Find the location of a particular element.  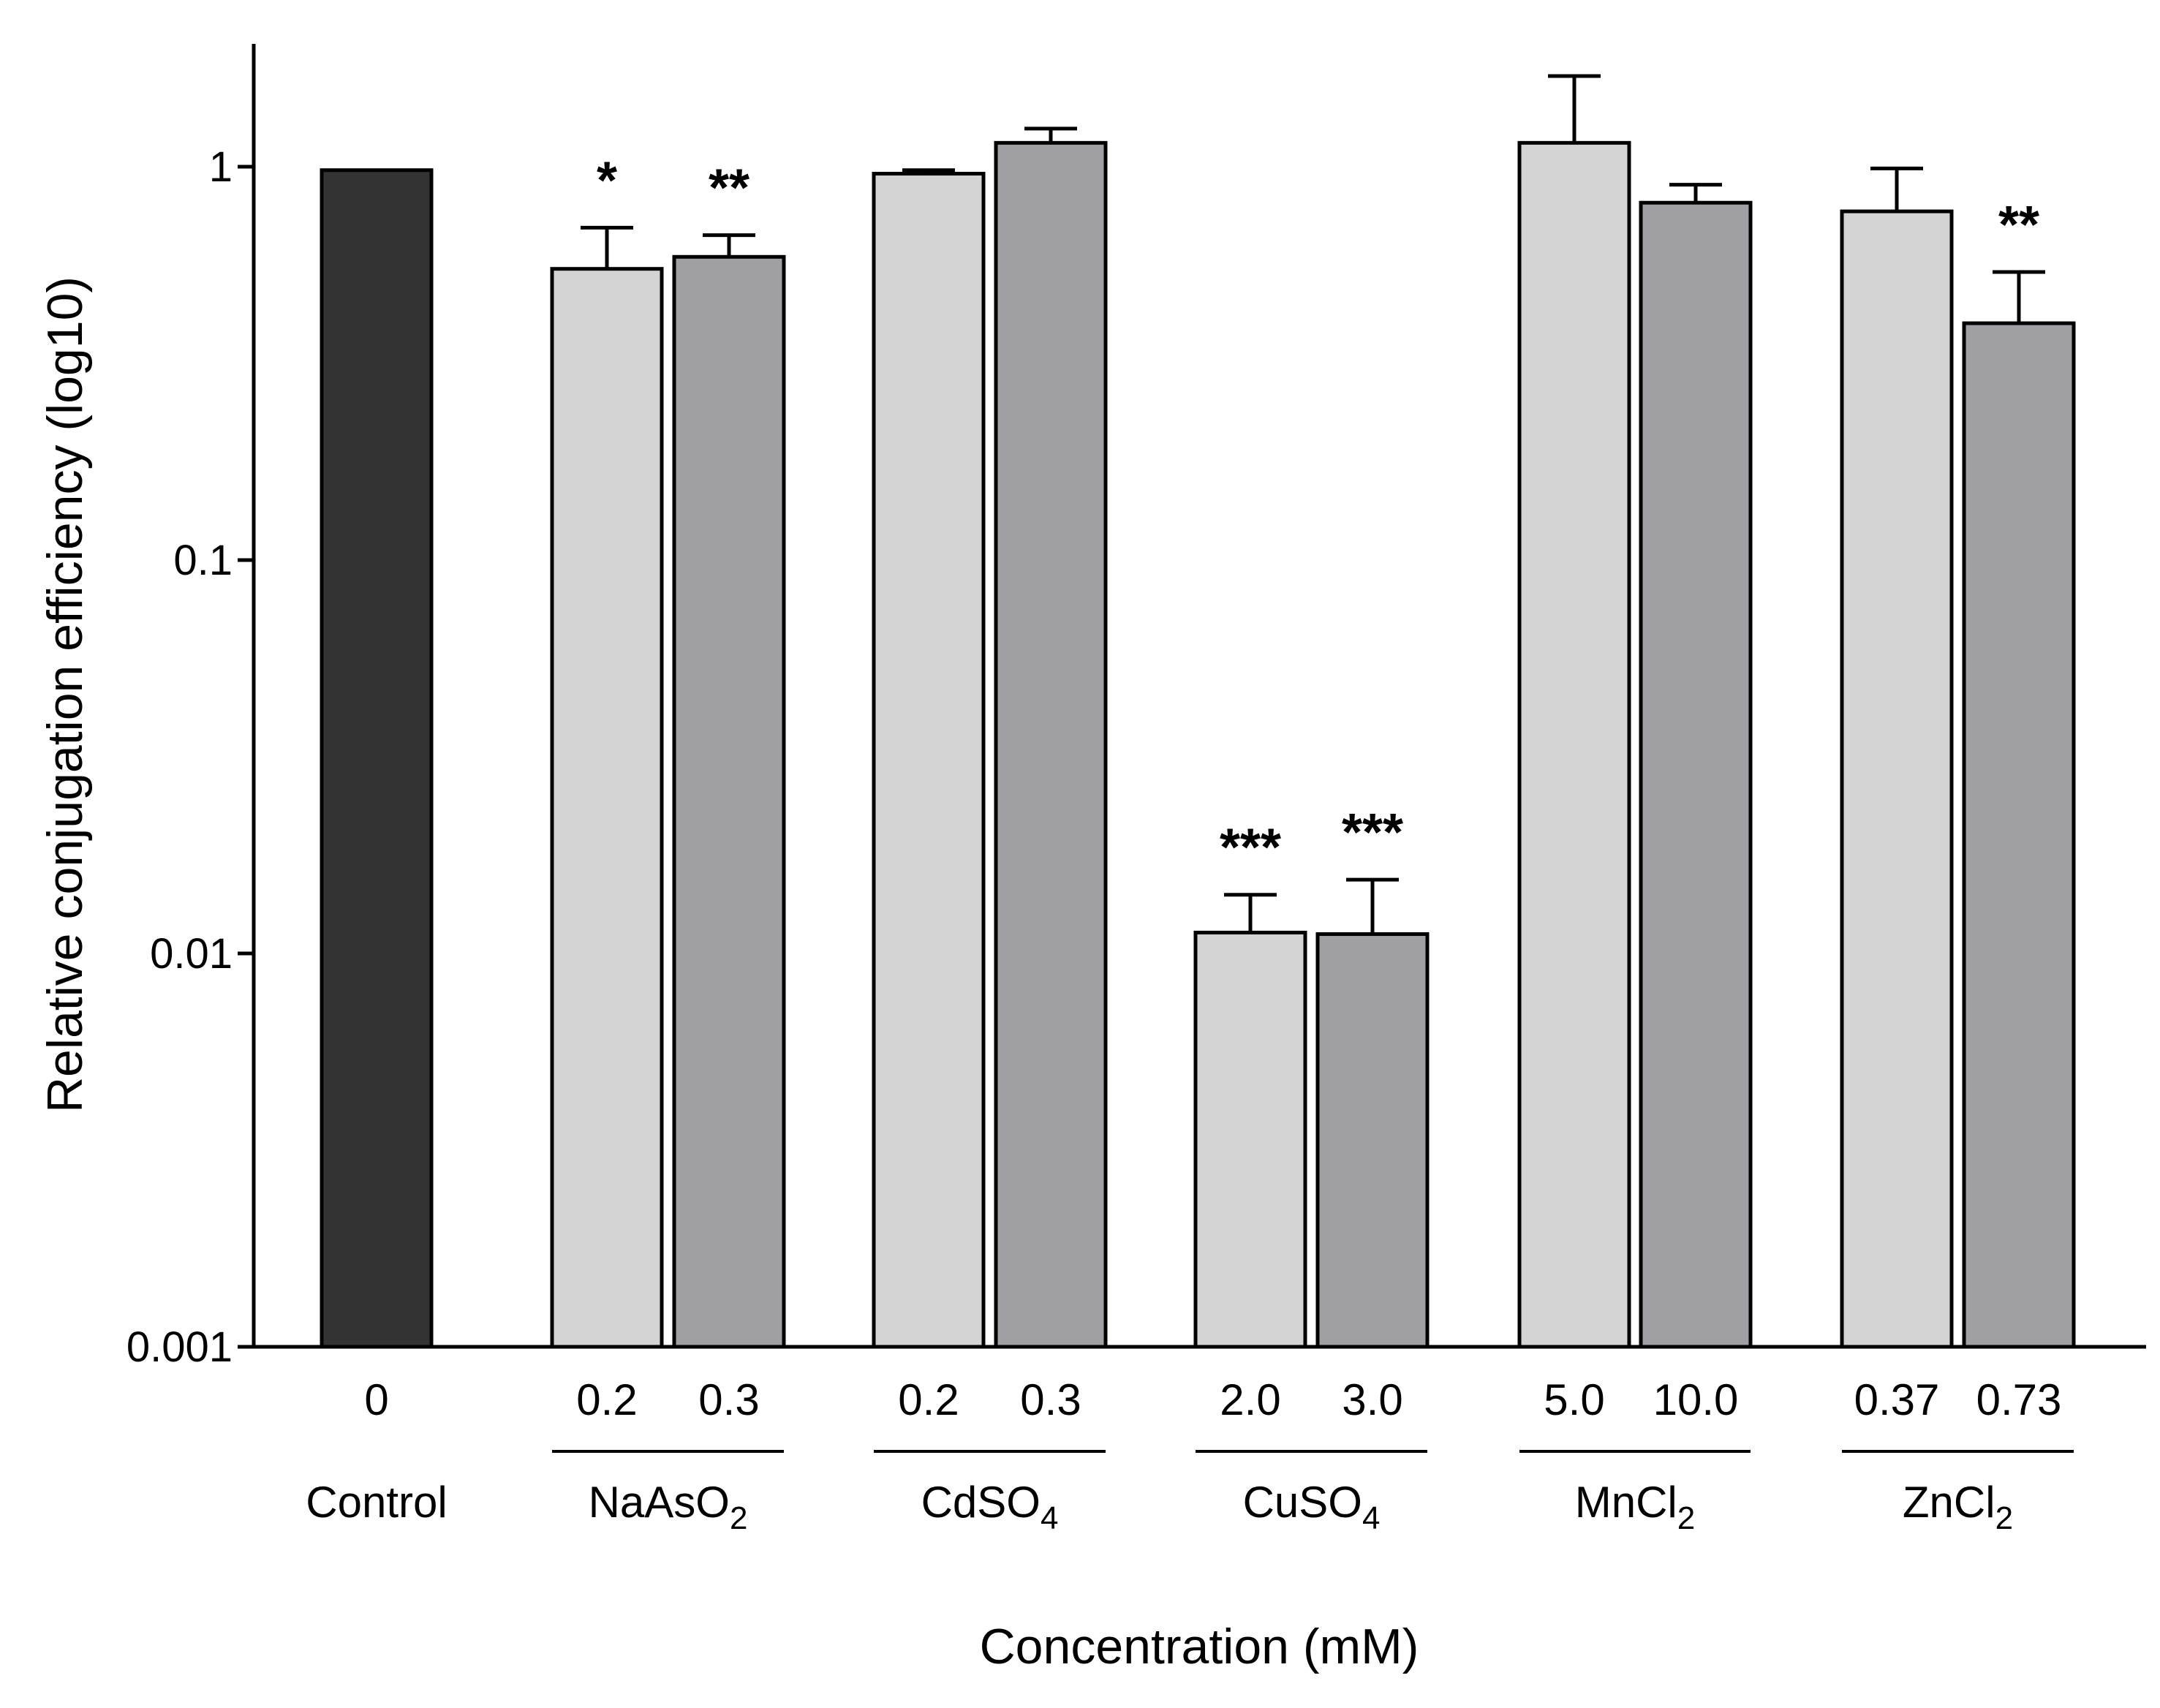

x-tick-label: 5.0 is located at coordinates (1574, 1399).